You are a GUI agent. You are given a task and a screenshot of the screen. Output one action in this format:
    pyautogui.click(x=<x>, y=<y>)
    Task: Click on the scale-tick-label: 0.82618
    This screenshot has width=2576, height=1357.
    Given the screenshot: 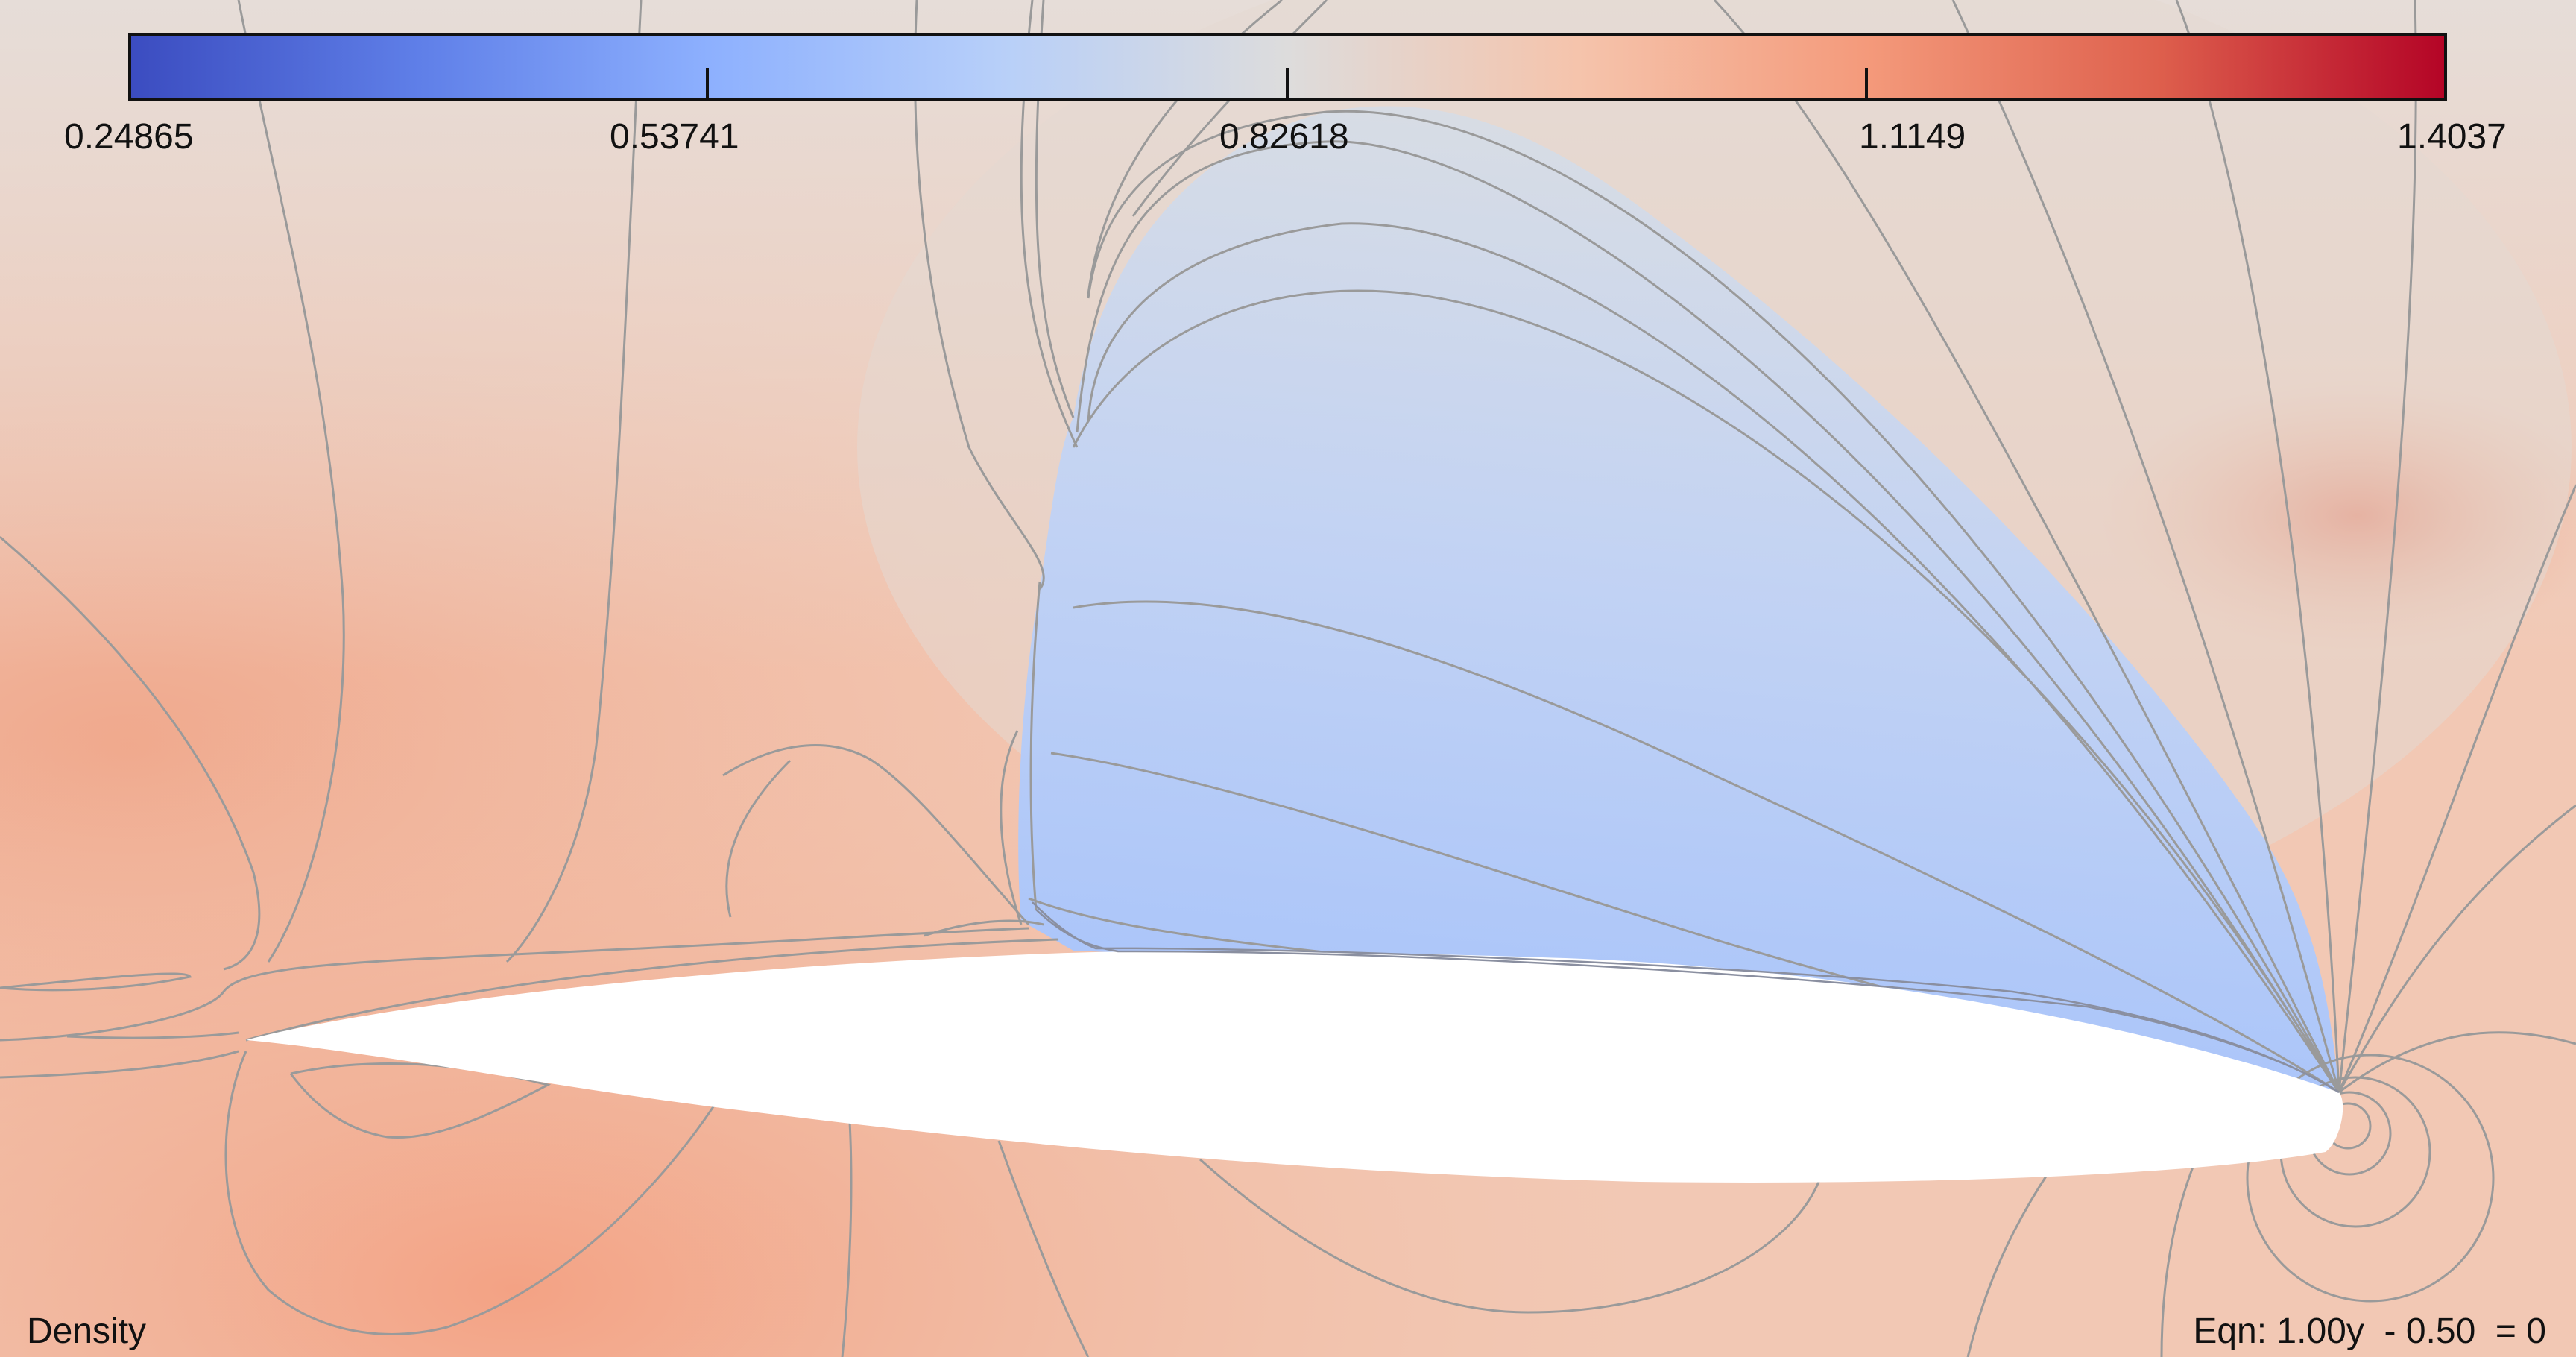 What is the action you would take?
    pyautogui.click(x=1284, y=137)
    